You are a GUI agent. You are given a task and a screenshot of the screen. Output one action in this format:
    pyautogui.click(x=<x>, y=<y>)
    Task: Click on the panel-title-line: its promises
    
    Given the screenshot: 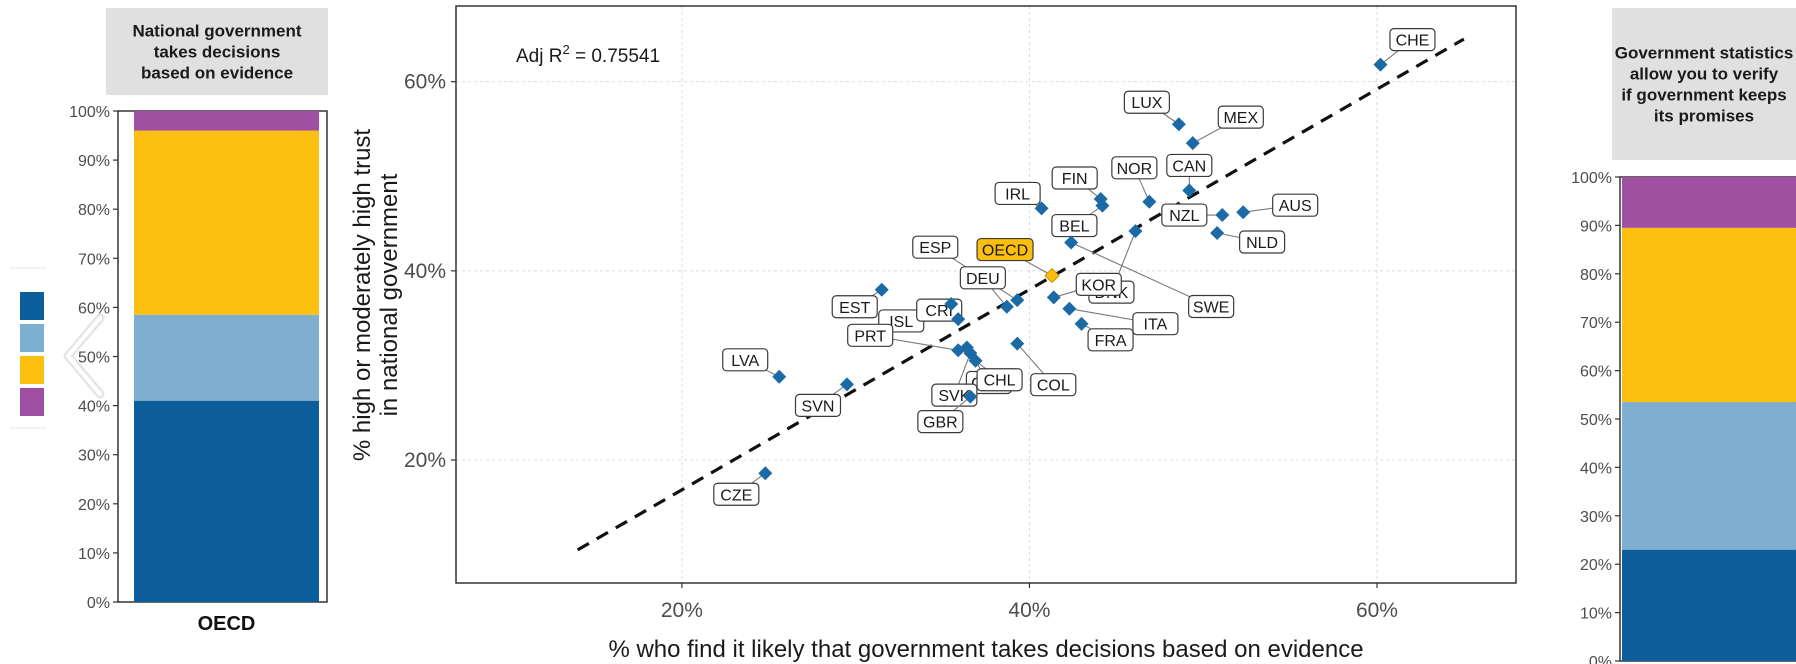 What is the action you would take?
    pyautogui.click(x=1704, y=116)
    